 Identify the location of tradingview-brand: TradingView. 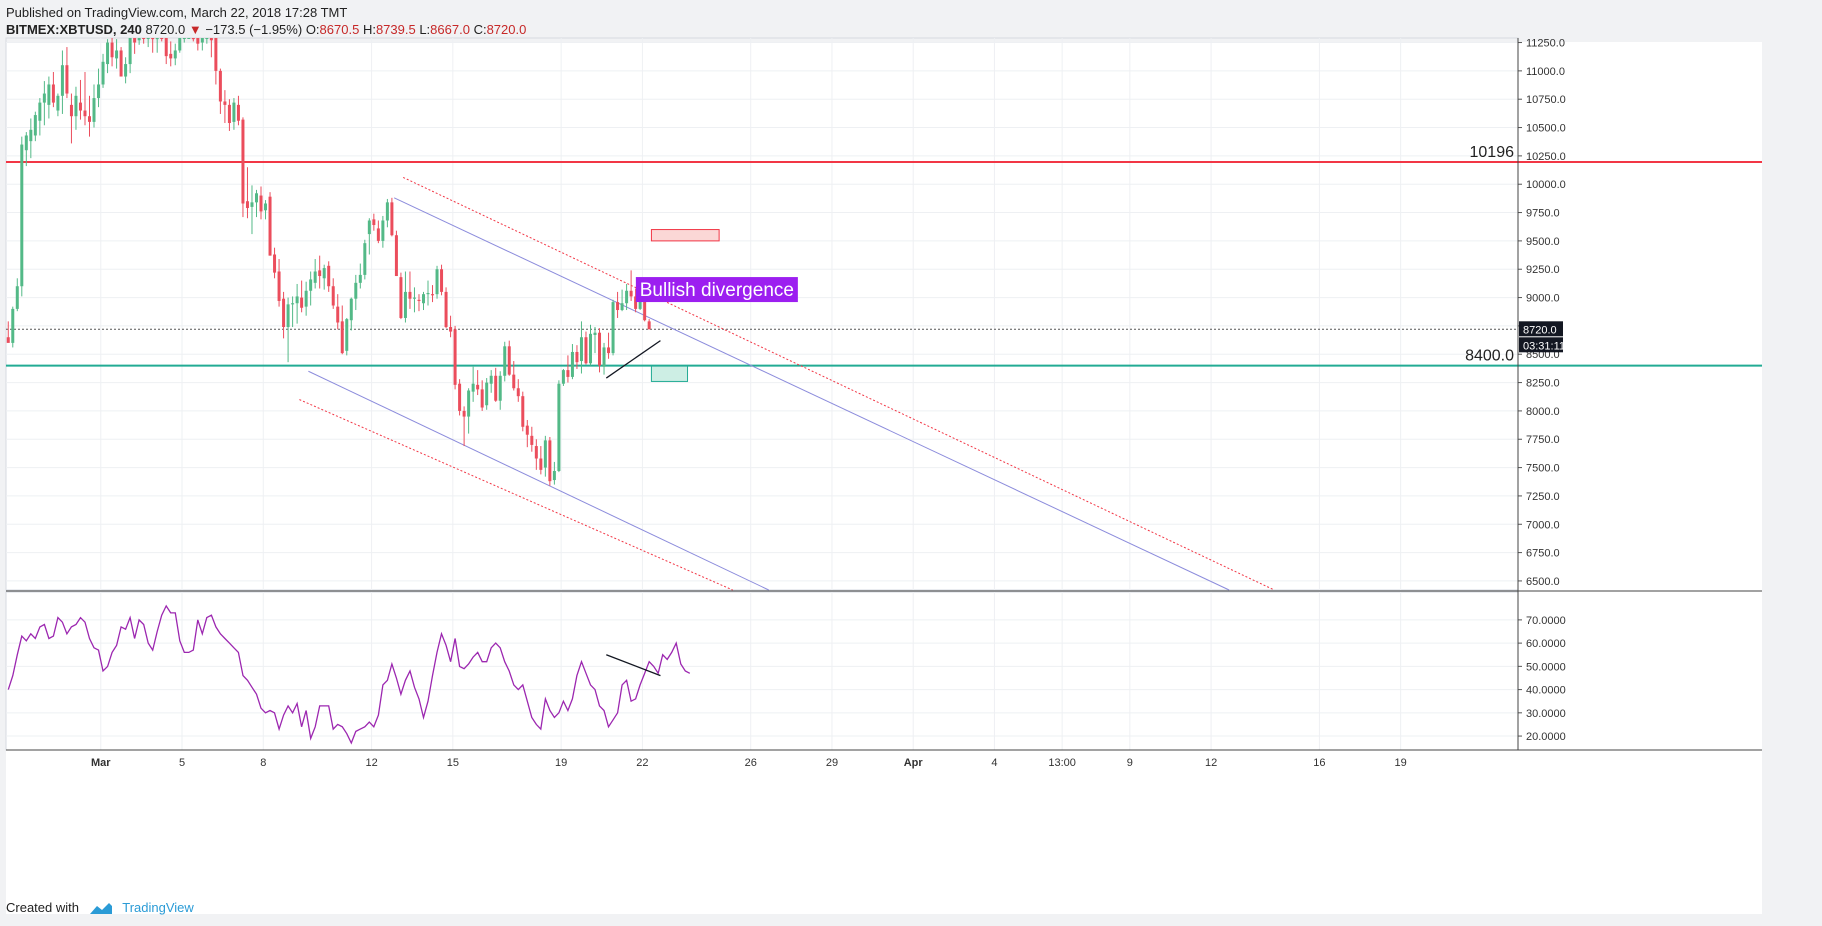
(158, 907).